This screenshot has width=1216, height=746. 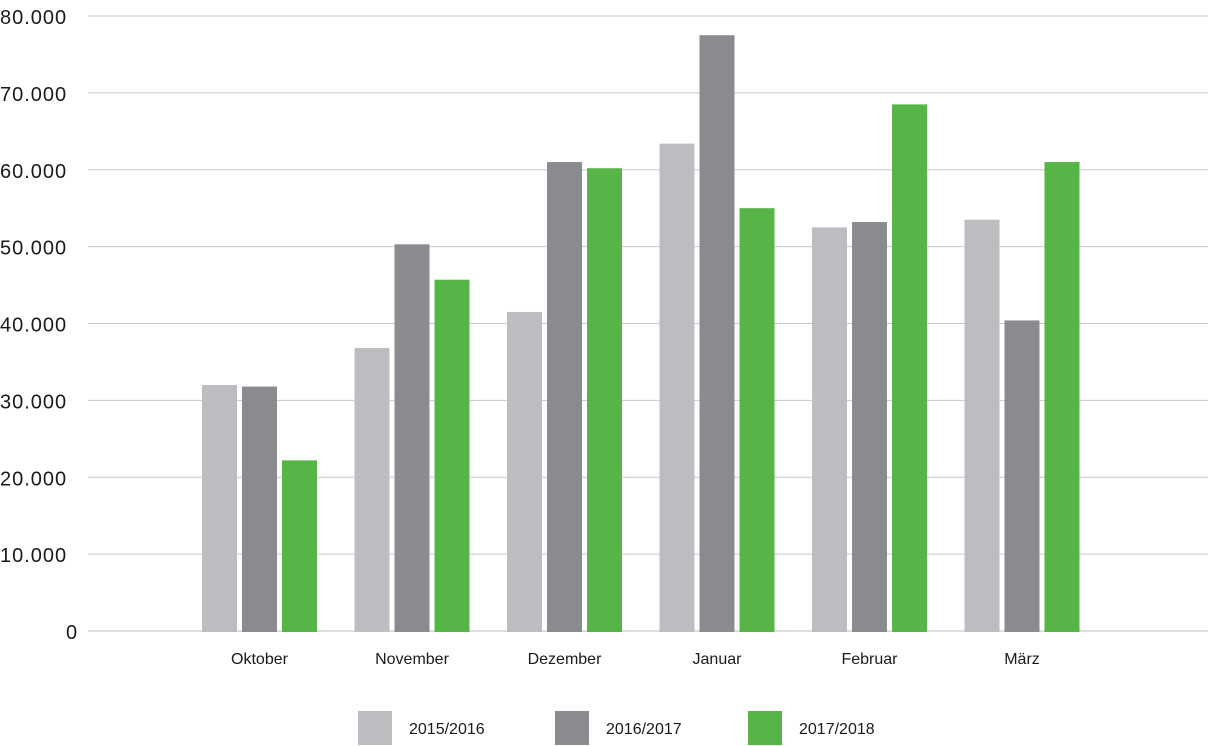 I want to click on bar-februar-2016-2017, so click(x=869, y=427).